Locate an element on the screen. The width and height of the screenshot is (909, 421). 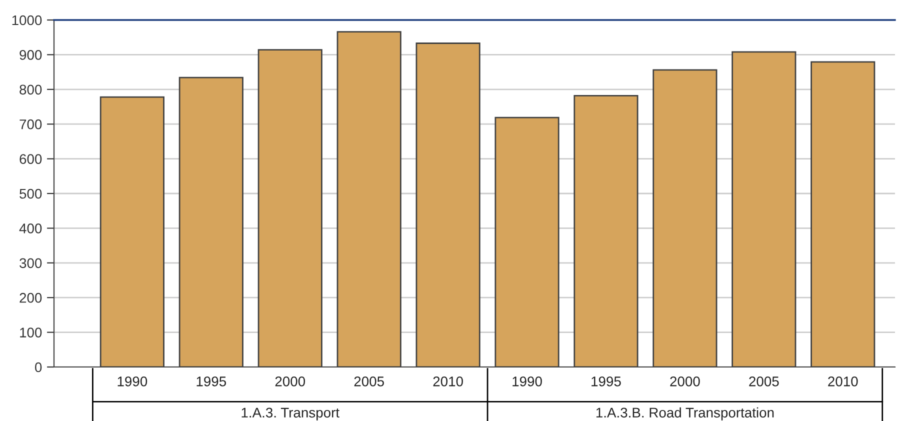
text: 1.A.3. Transport is located at coordinates (291, 414).